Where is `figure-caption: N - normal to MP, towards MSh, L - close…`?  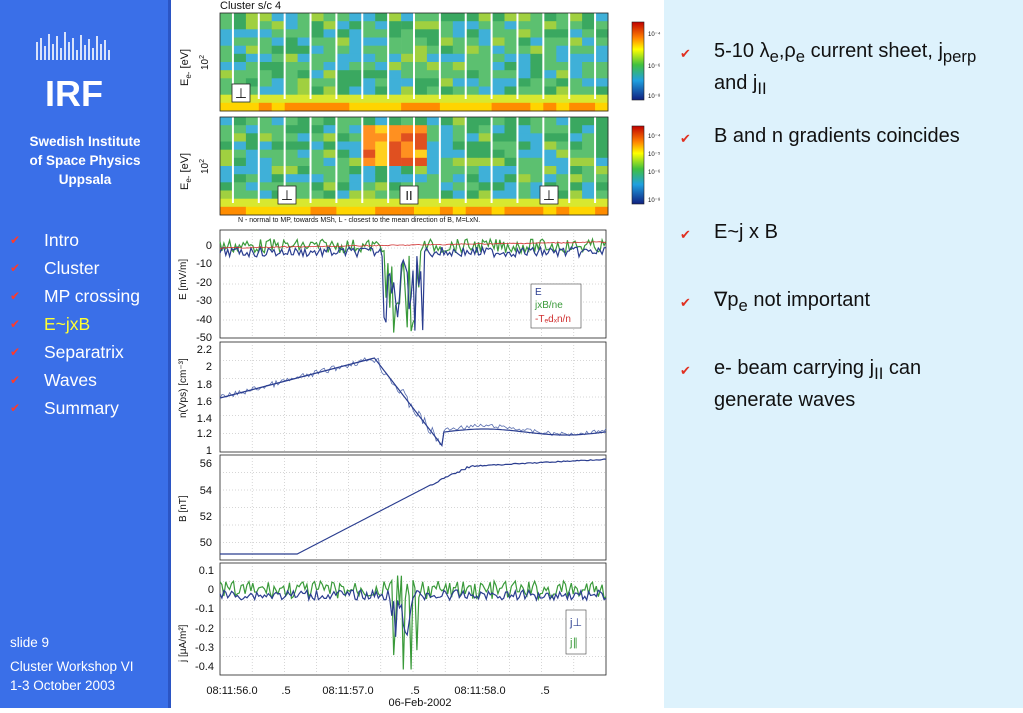 figure-caption: N - normal to MP, towards MSh, L - close… is located at coordinates (359, 220).